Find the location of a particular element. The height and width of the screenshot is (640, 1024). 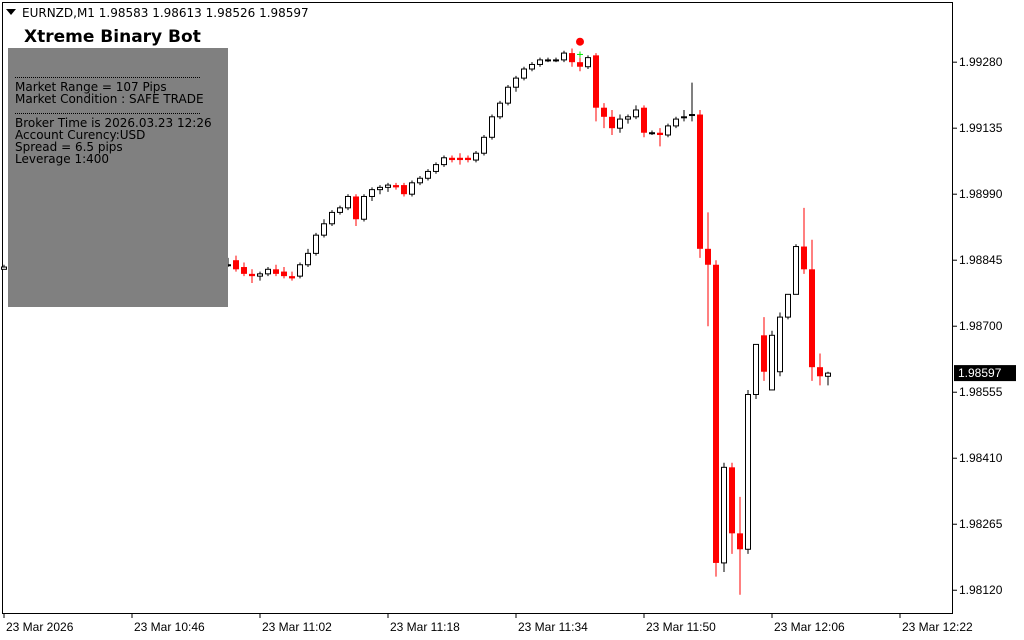

info-divider is located at coordinates (107, 113).